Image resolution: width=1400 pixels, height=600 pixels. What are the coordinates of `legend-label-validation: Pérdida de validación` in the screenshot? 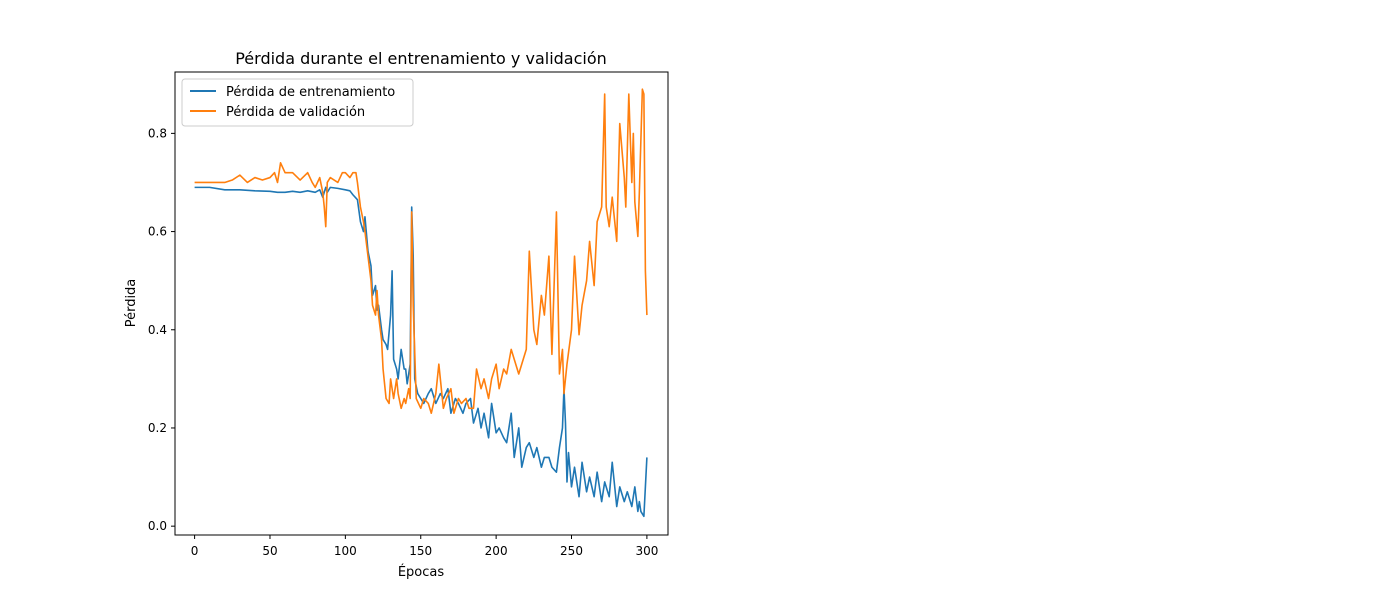 It's located at (295, 112).